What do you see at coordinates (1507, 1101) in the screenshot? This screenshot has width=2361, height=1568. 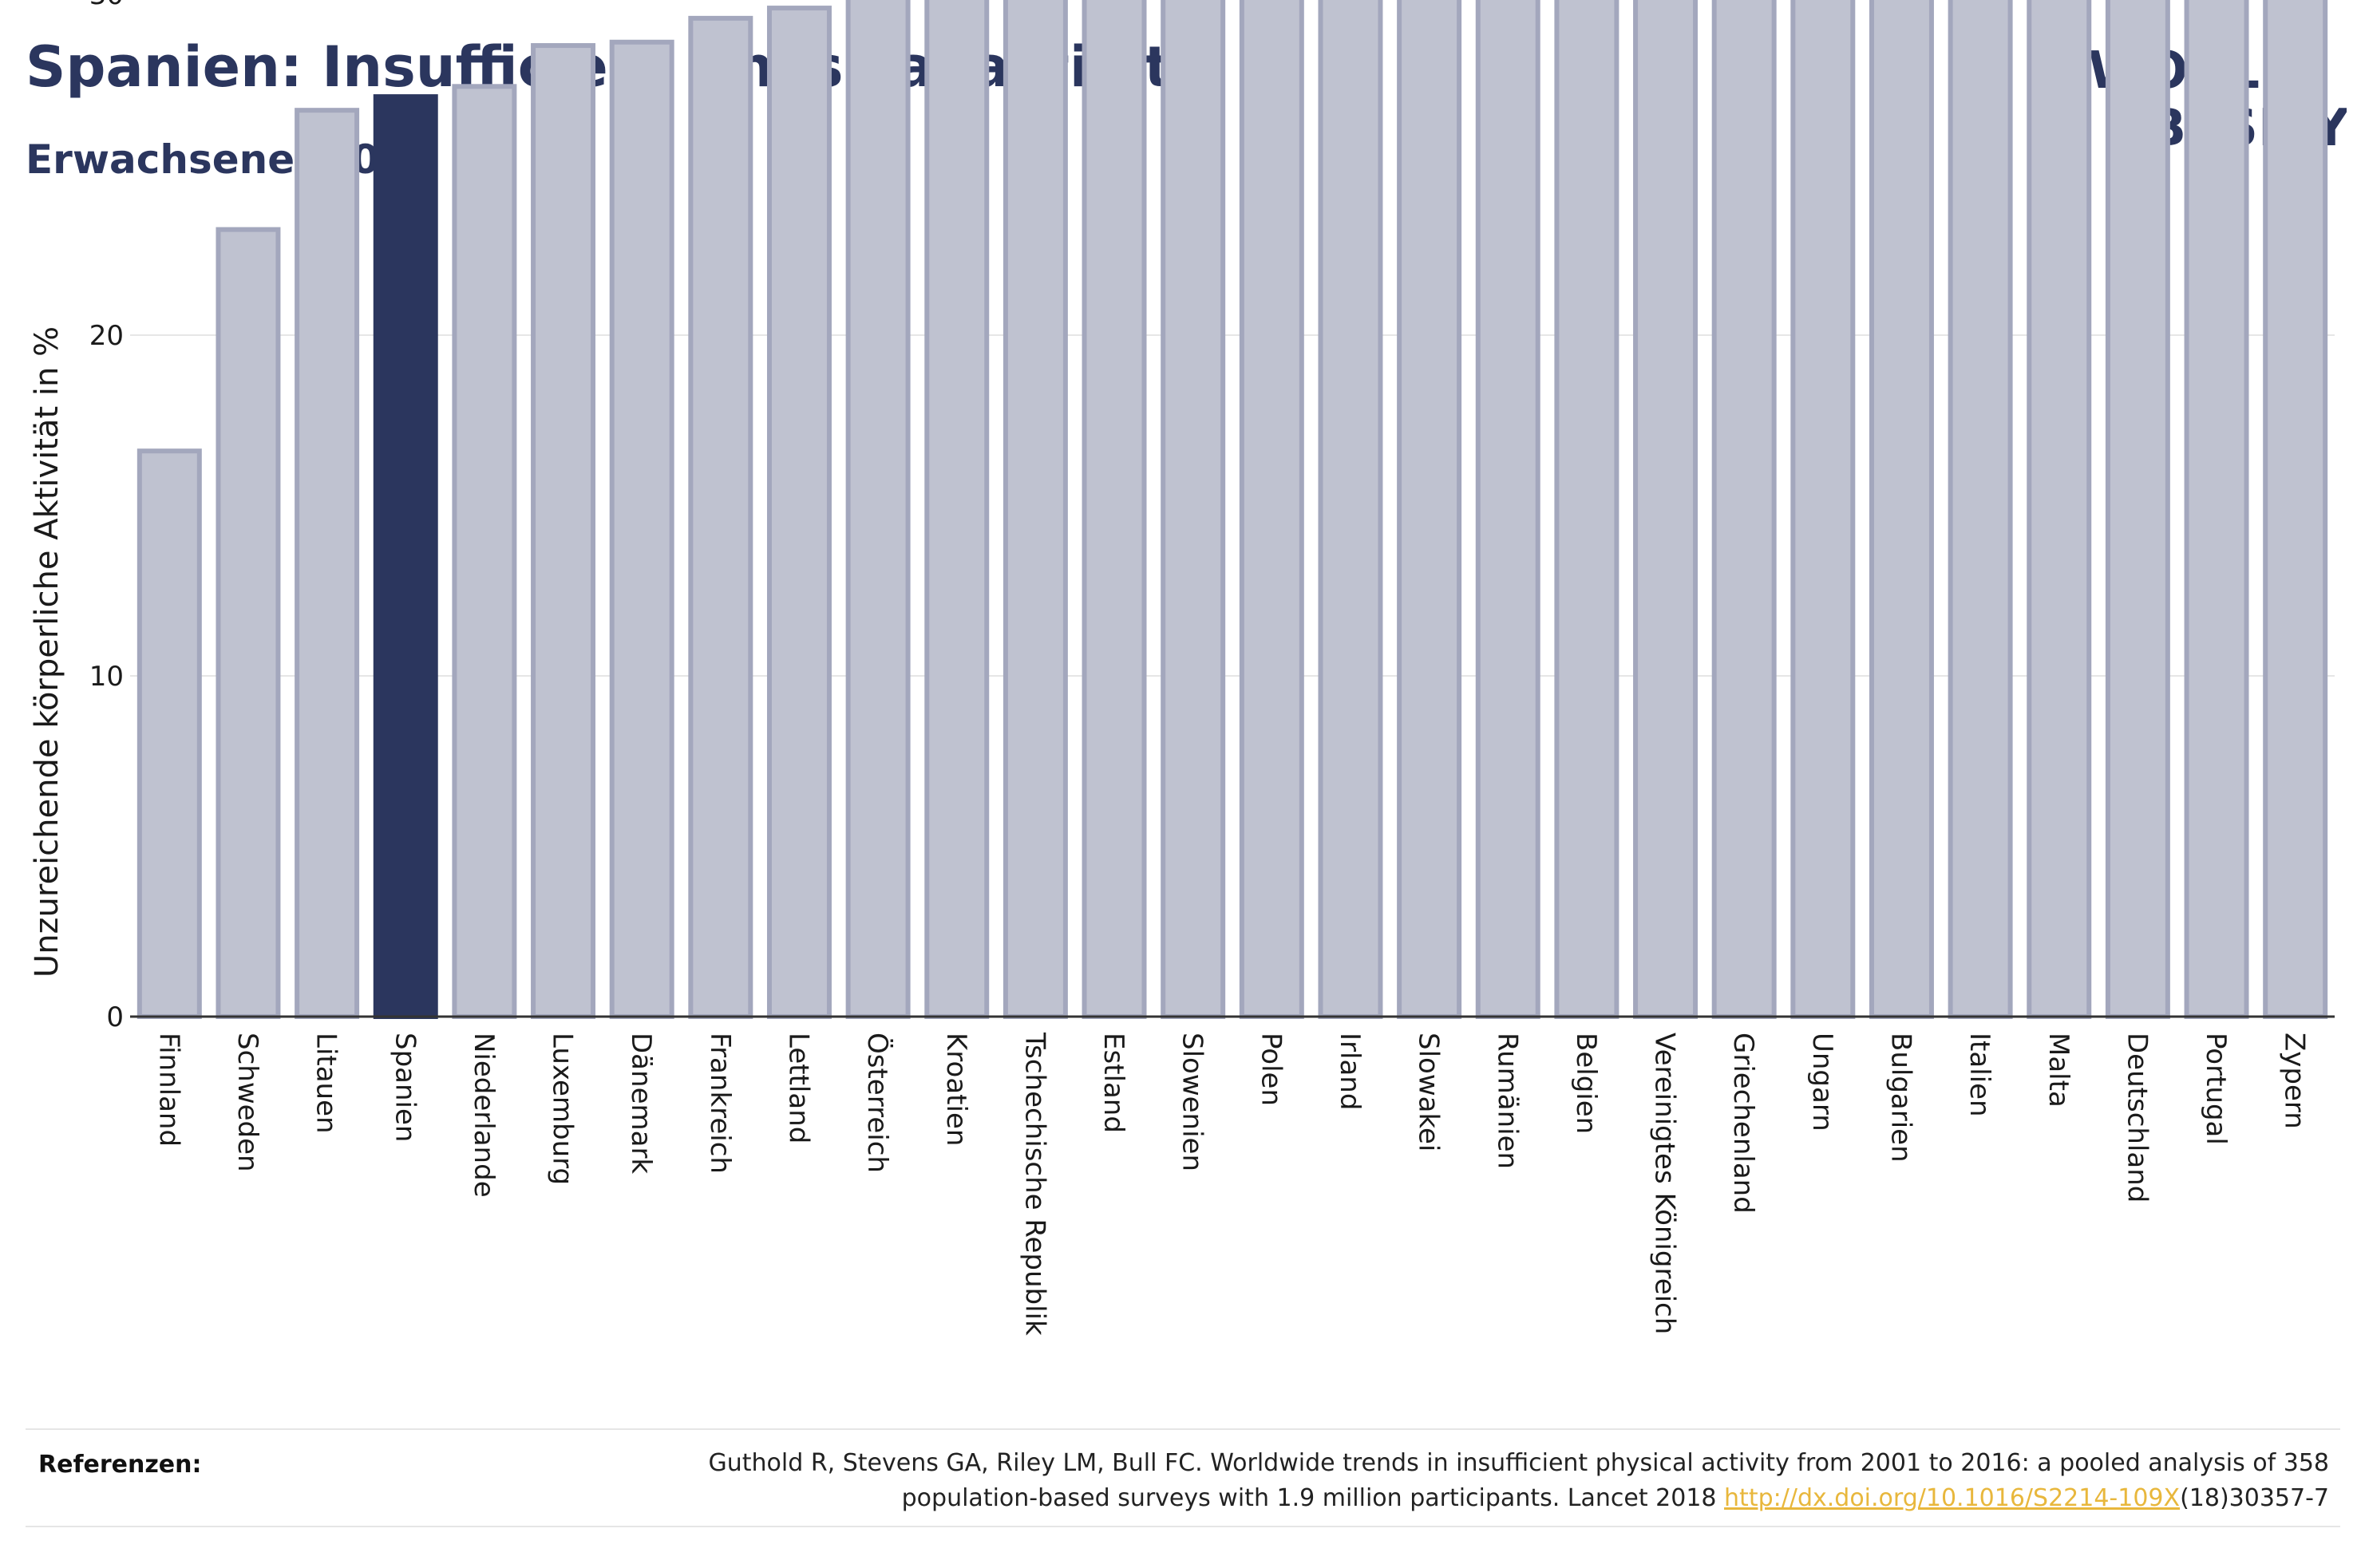 I see `x-category-label: Rumänien` at bounding box center [1507, 1101].